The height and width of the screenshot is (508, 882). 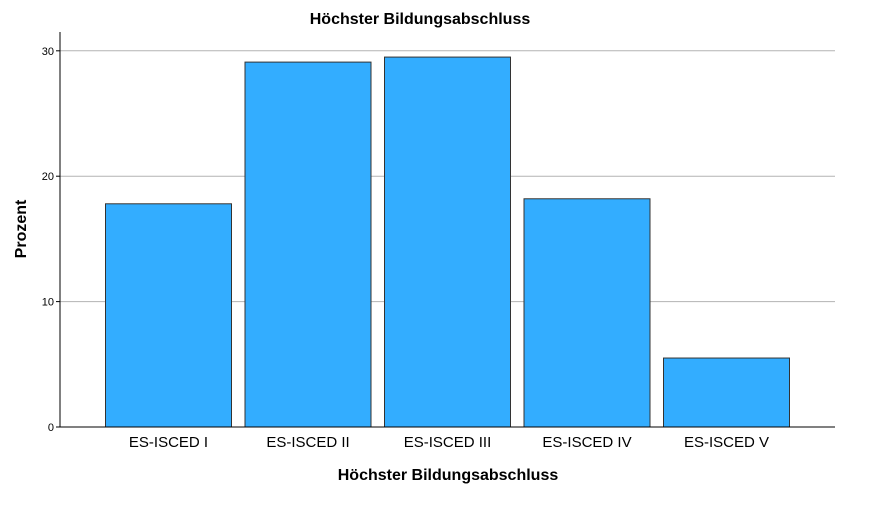 I want to click on y-axis-label: Prozent, so click(x=21, y=228).